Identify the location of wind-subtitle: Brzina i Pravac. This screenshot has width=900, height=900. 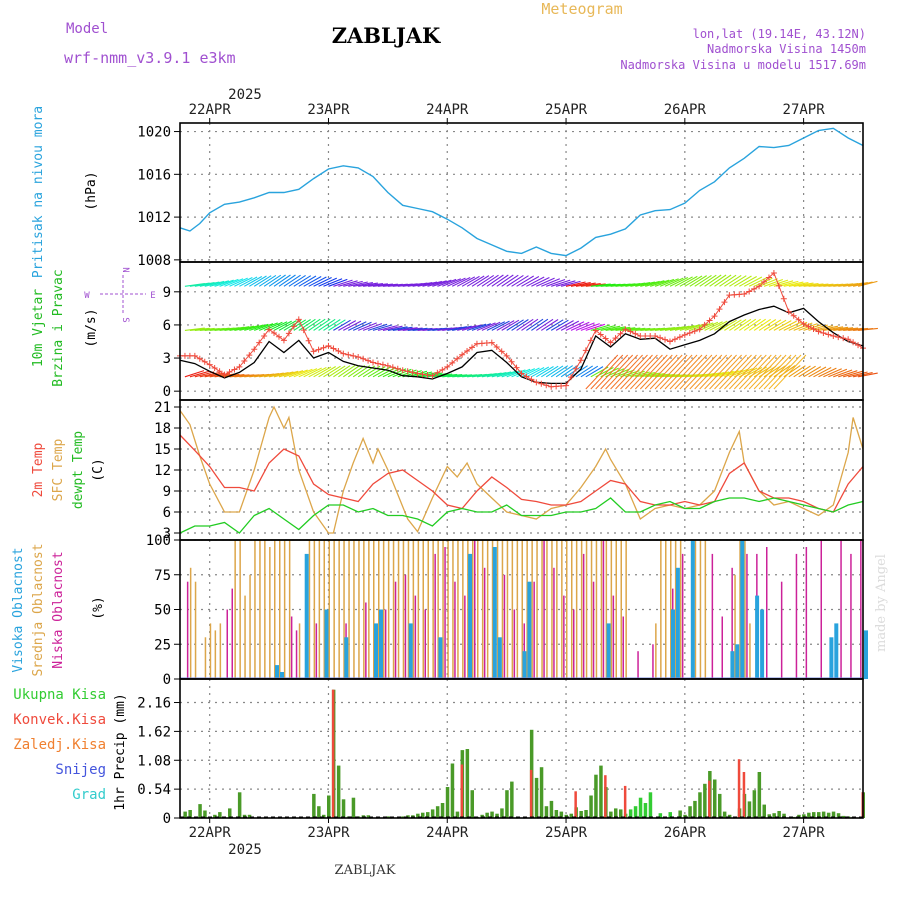
(58, 327).